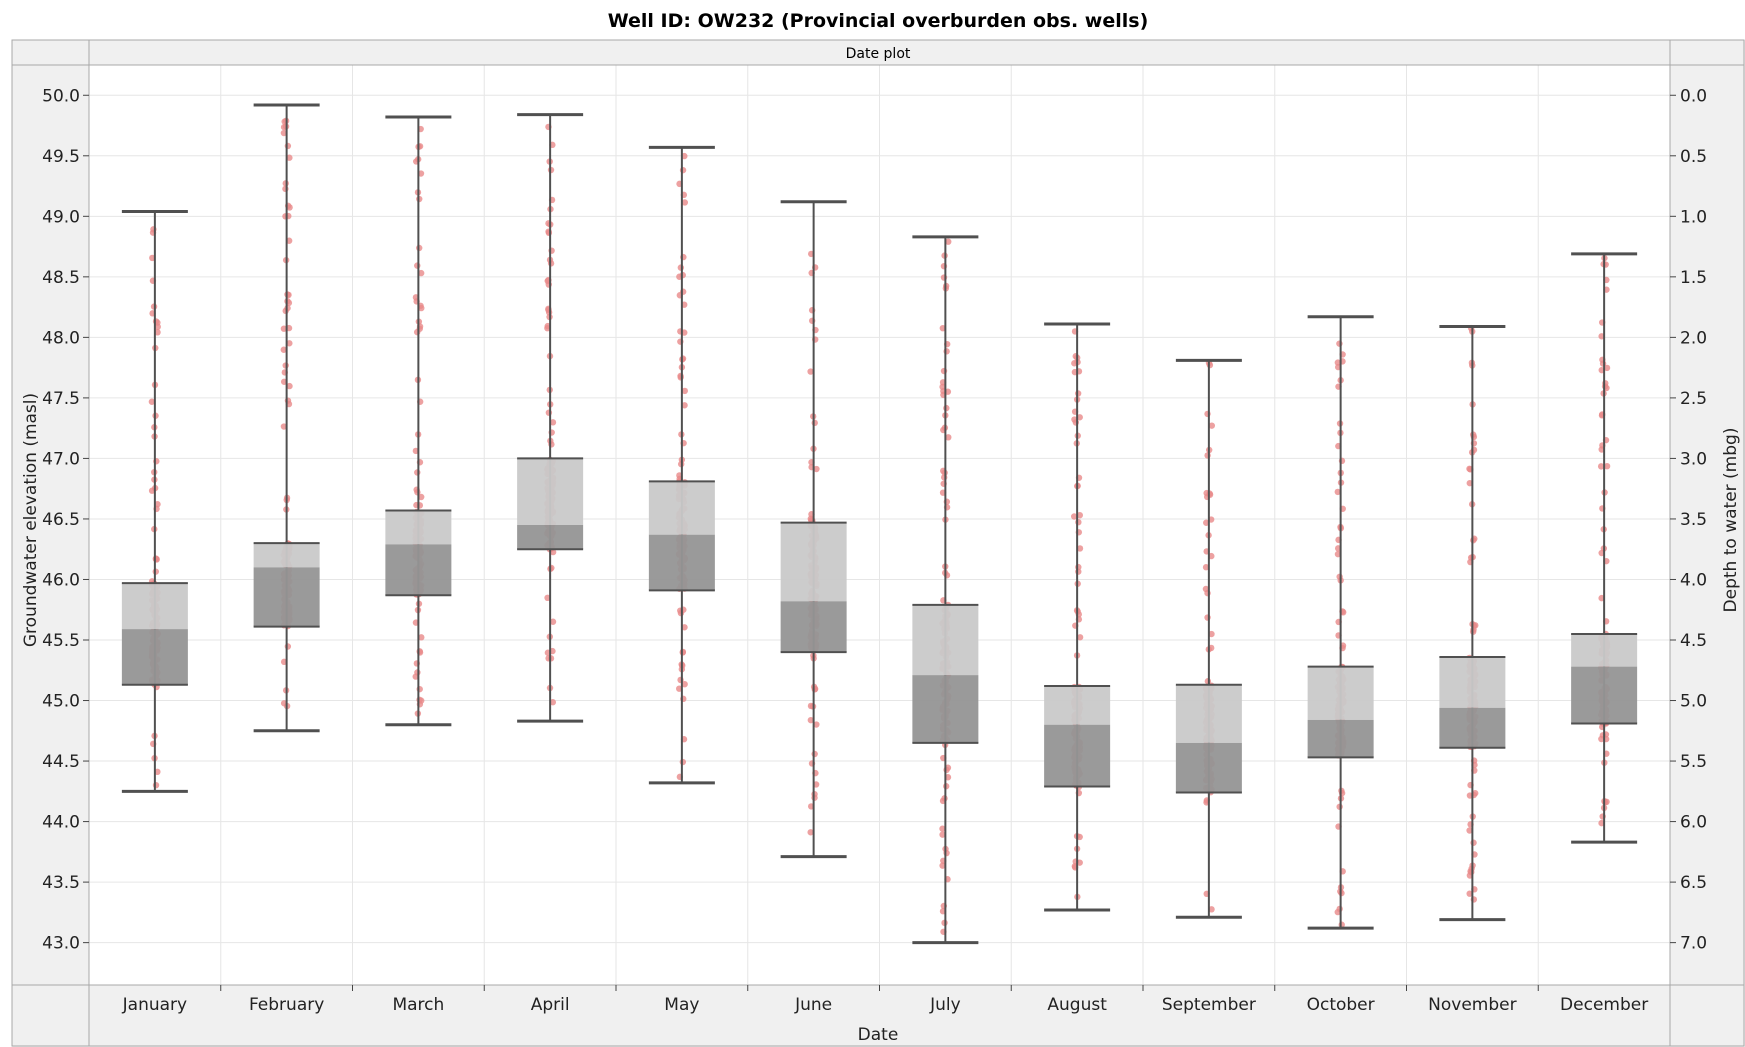 This screenshot has height=1047, width=1745. Describe the element at coordinates (61, 883) in the screenshot. I see `y-tick-label: 43.5` at that location.